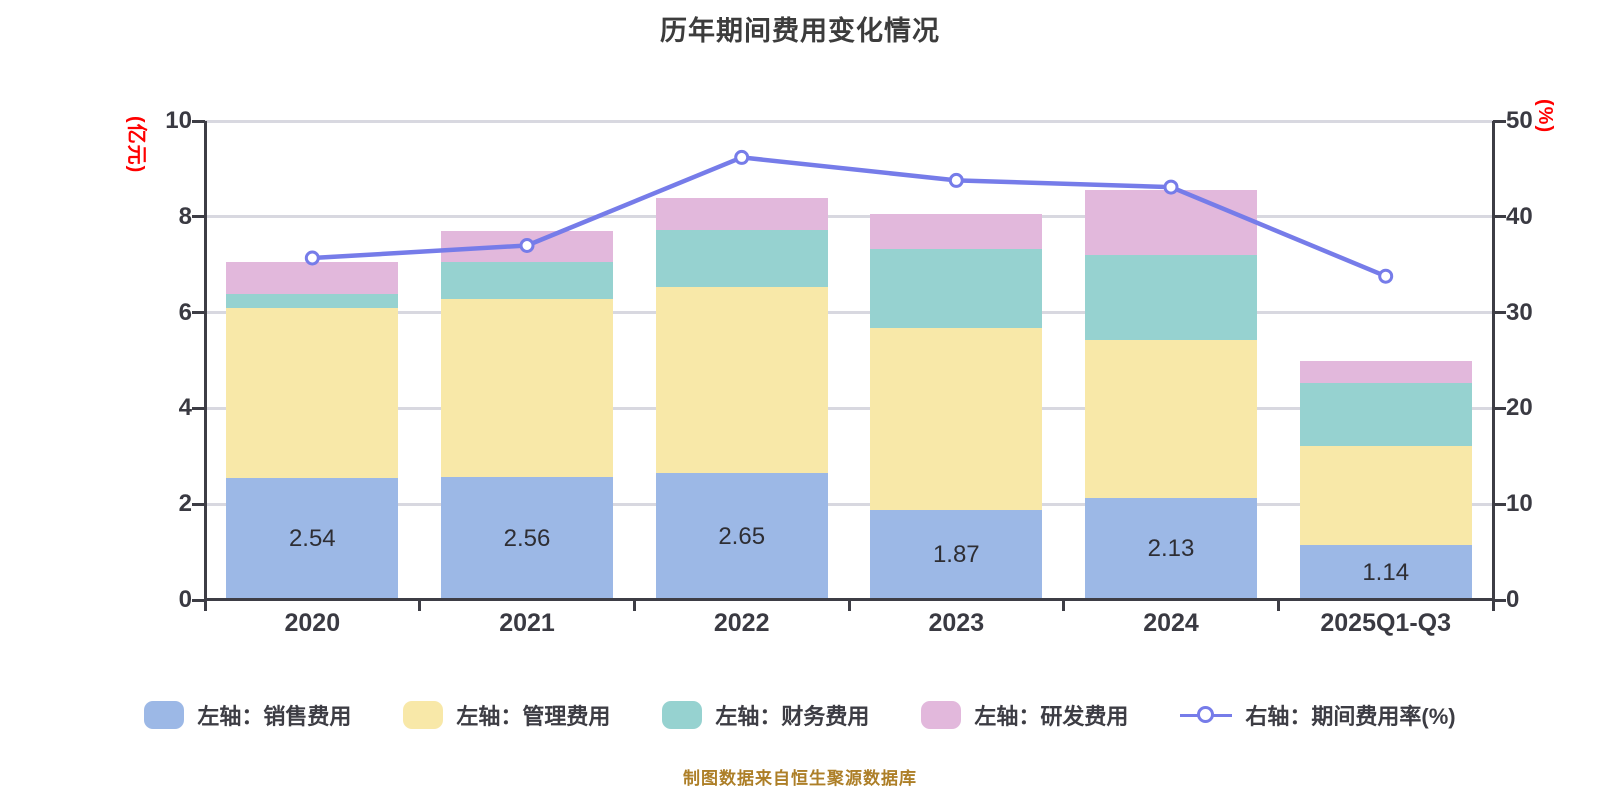 The height and width of the screenshot is (800, 1600). I want to click on left-axis-tick-label: 4, so click(185, 408).